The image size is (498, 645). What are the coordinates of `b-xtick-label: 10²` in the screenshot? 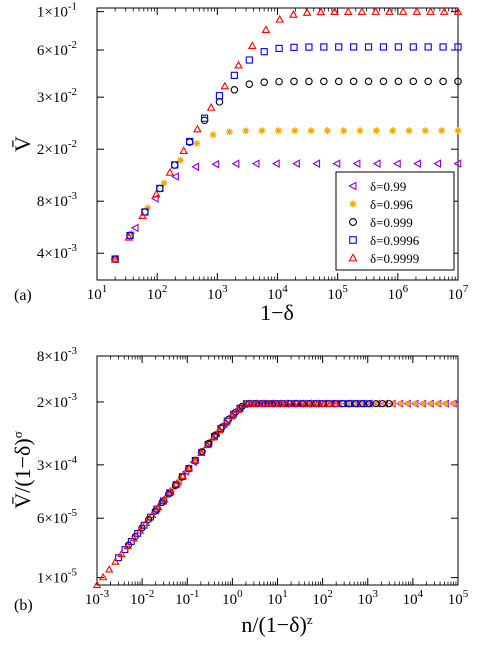 It's located at (322, 598).